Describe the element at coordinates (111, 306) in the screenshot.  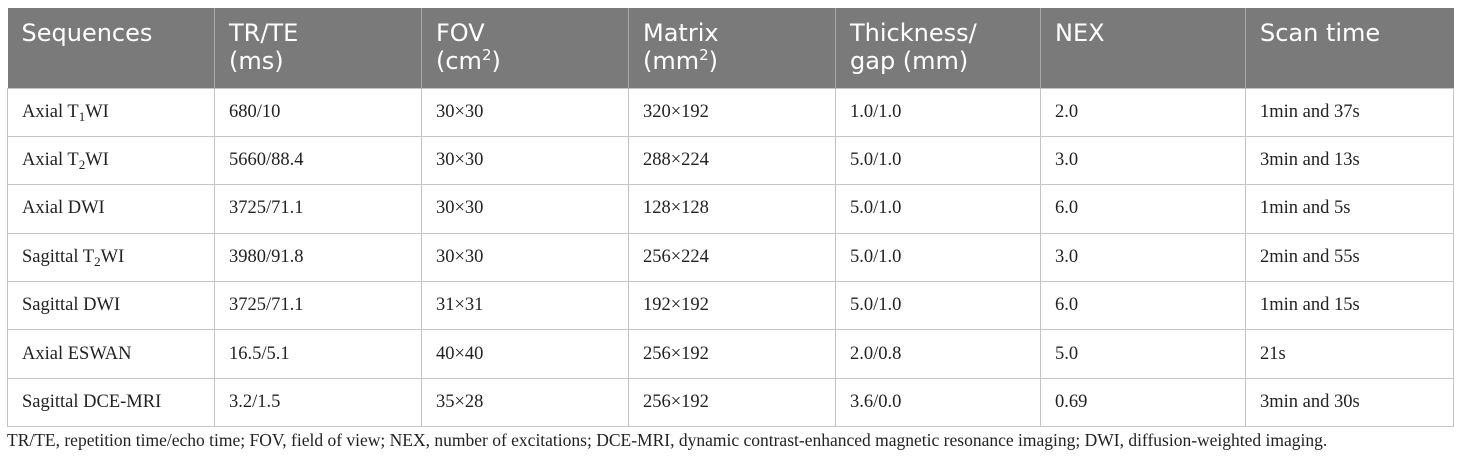
I see `cell-sequence: Sagittal DWI` at that location.